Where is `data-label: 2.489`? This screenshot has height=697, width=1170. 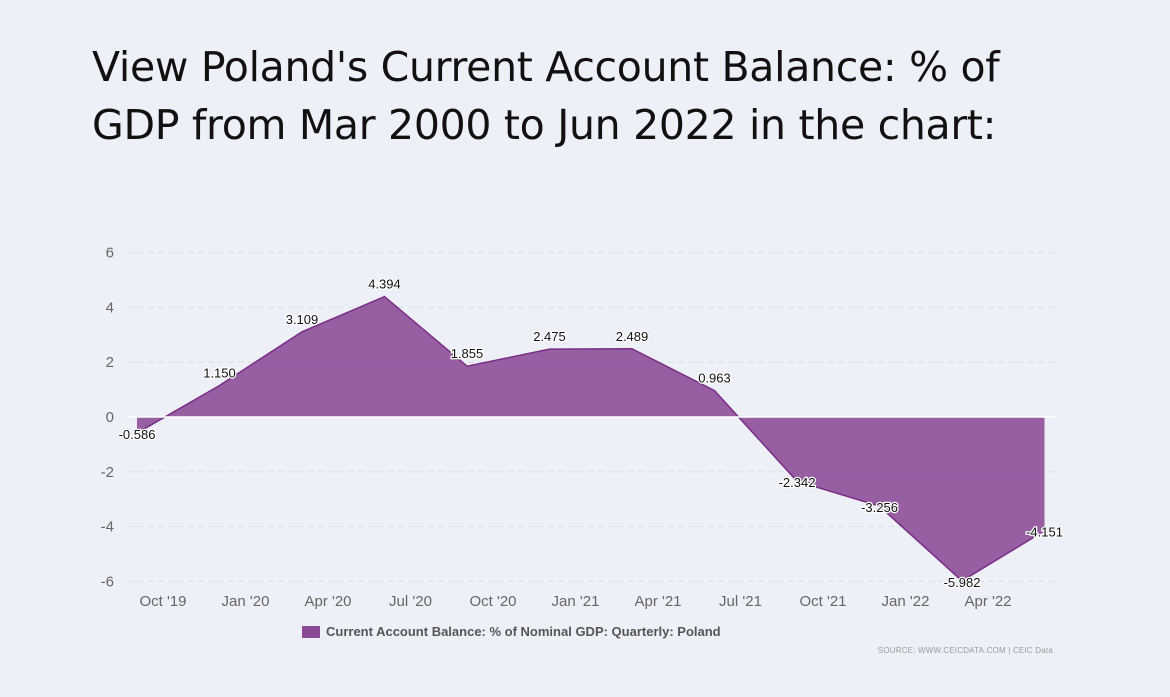 data-label: 2.489 is located at coordinates (632, 336).